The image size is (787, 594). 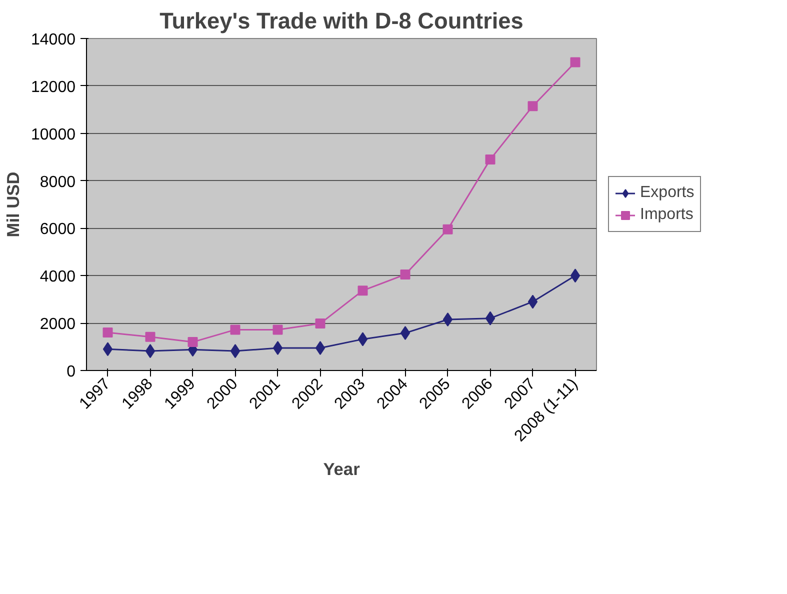 What do you see at coordinates (13, 205) in the screenshot?
I see `y-axis-title: Mil USD` at bounding box center [13, 205].